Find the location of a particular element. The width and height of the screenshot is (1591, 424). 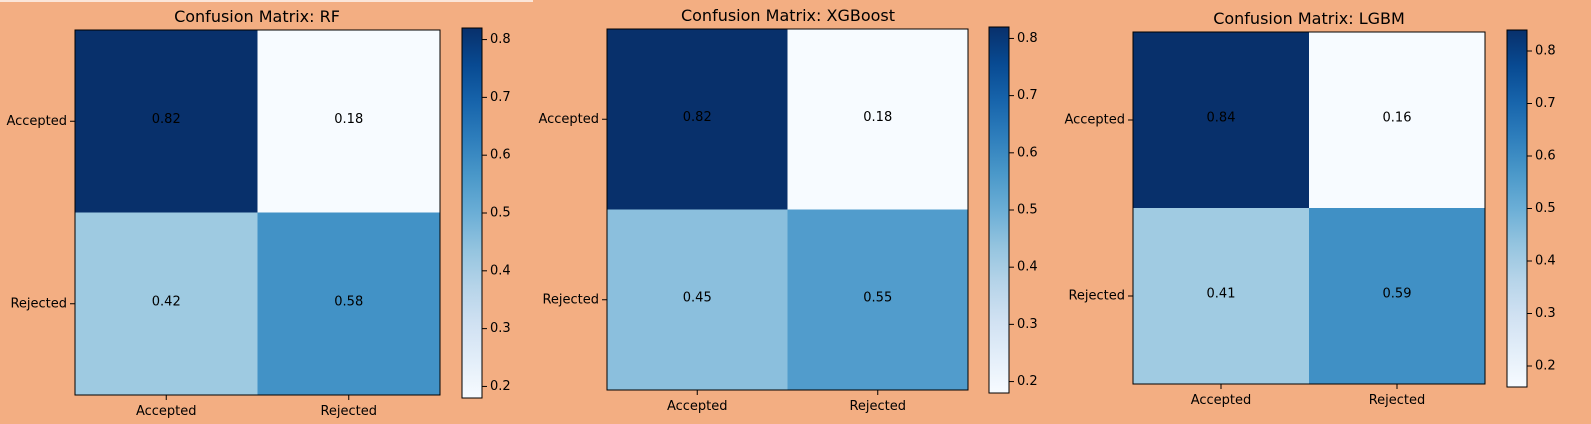

cell-value-label: 0.16 is located at coordinates (1397, 118).